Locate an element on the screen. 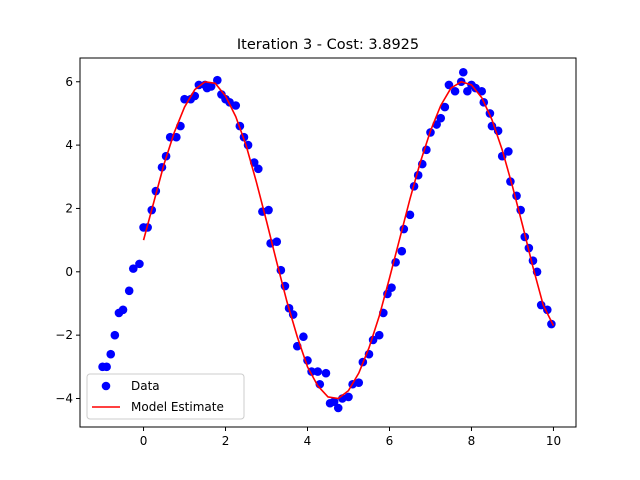 The image size is (640, 480). y-tick-label: 4 is located at coordinates (69, 145).